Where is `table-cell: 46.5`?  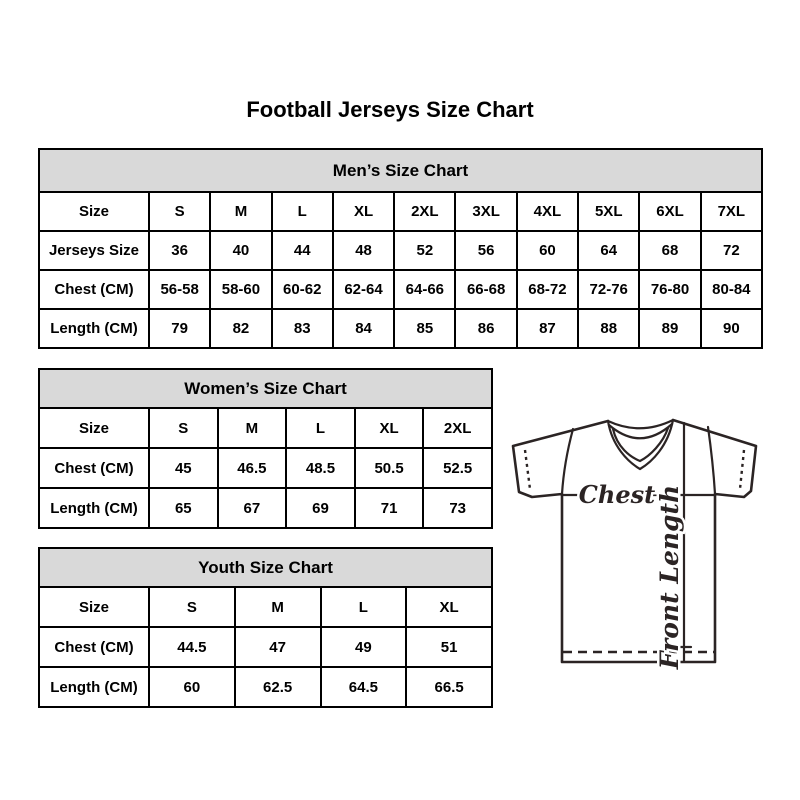
table-cell: 46.5 is located at coordinates (252, 468).